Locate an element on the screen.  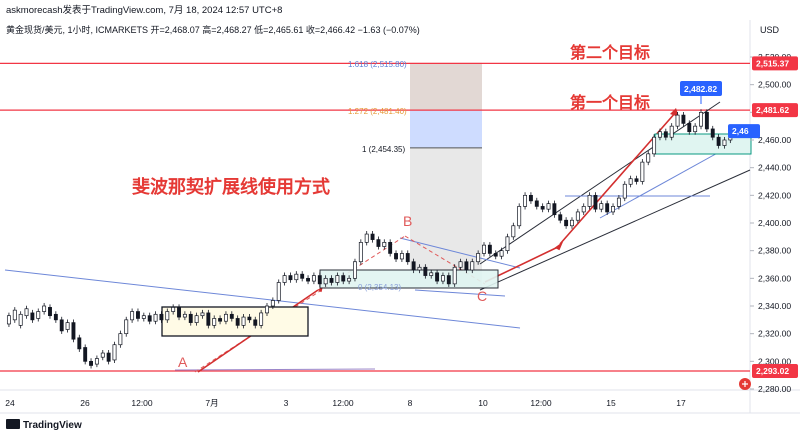
fib-extension-tool is located at coordinates (446, 174).